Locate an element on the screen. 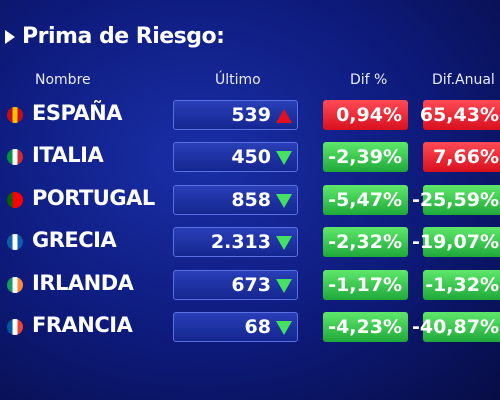 The image size is (500, 400). dif-cell: -4,23% is located at coordinates (365, 327).